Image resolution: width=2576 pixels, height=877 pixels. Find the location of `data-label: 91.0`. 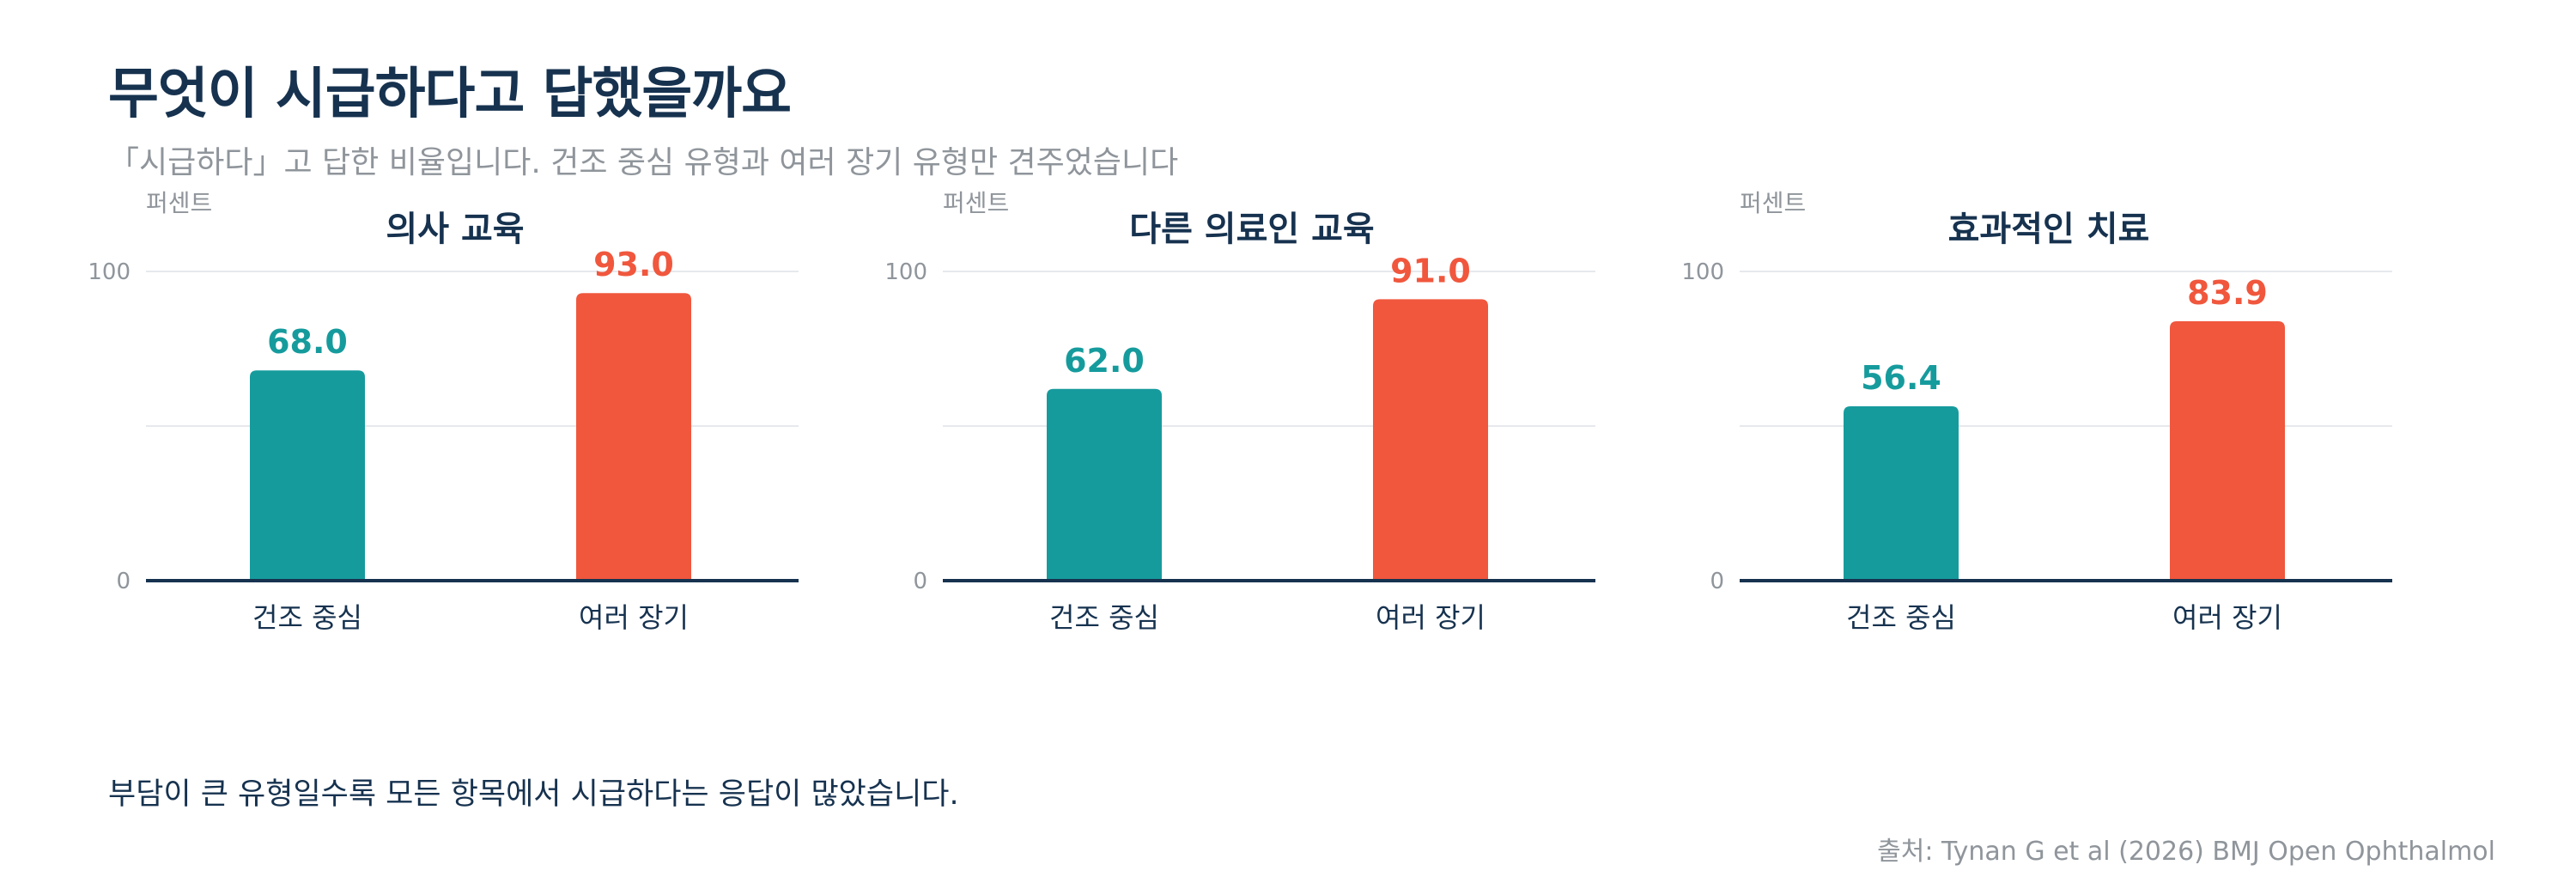

data-label: 91.0 is located at coordinates (1430, 270).